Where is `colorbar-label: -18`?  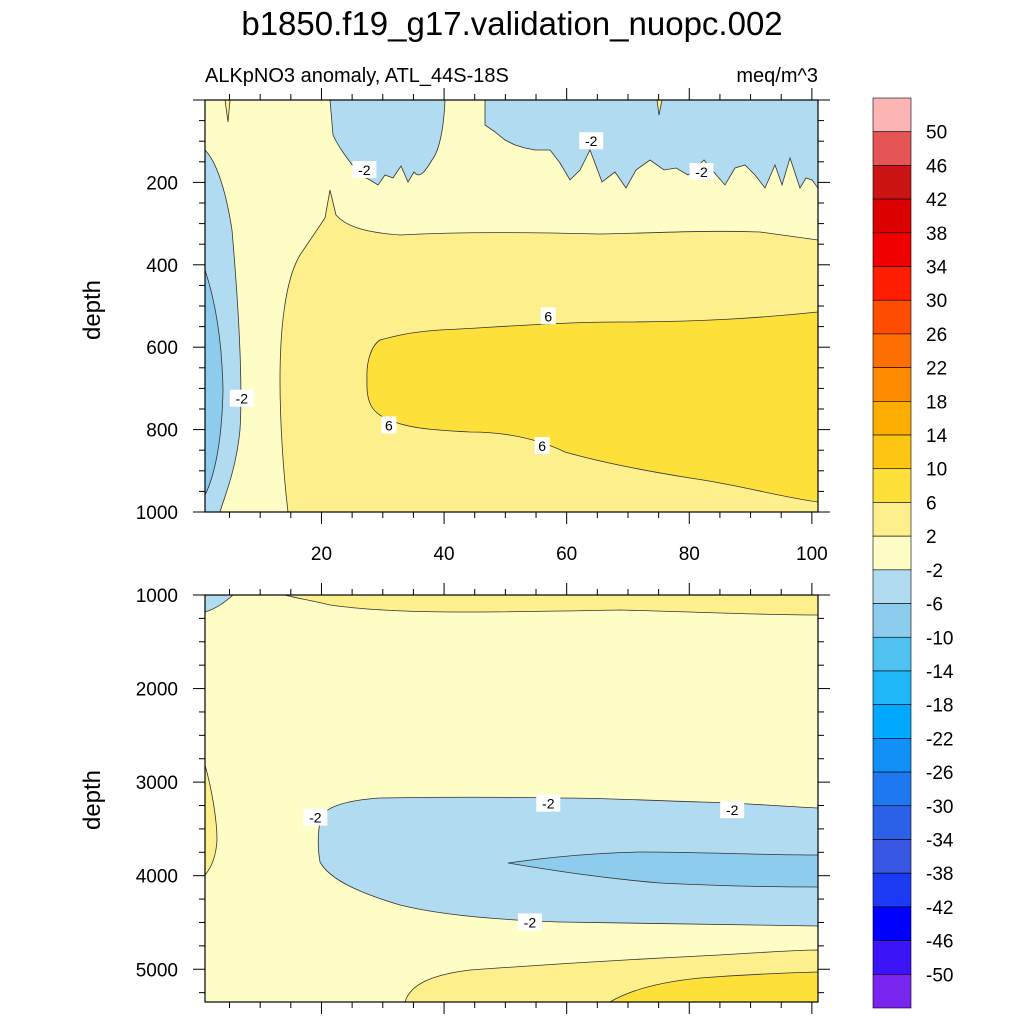
colorbar-label: -18 is located at coordinates (939, 706).